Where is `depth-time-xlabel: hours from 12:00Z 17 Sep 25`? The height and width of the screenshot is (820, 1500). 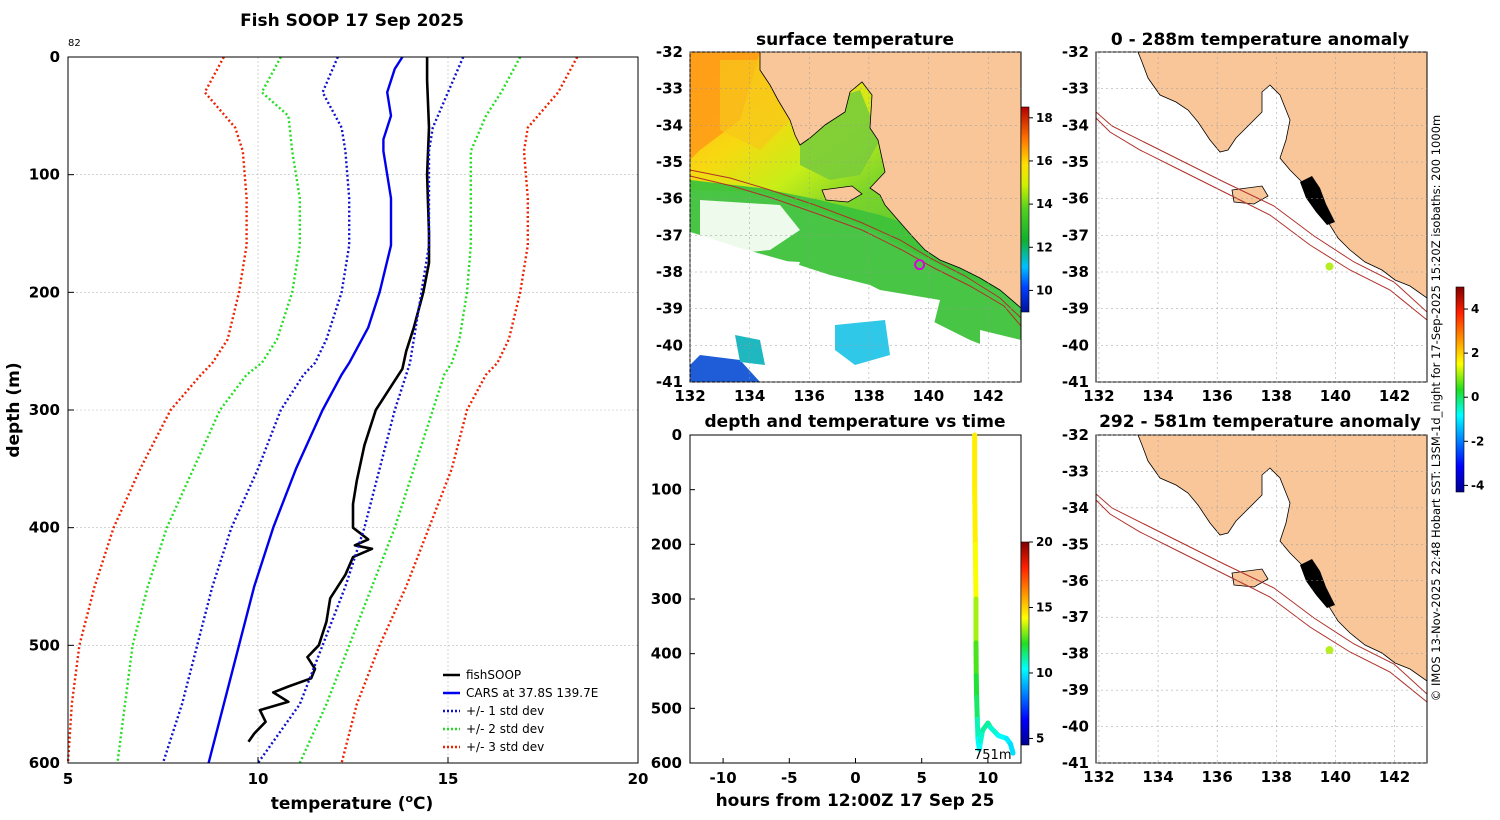
depth-time-xlabel: hours from 12:00Z 17 Sep 25 is located at coordinates (855, 801).